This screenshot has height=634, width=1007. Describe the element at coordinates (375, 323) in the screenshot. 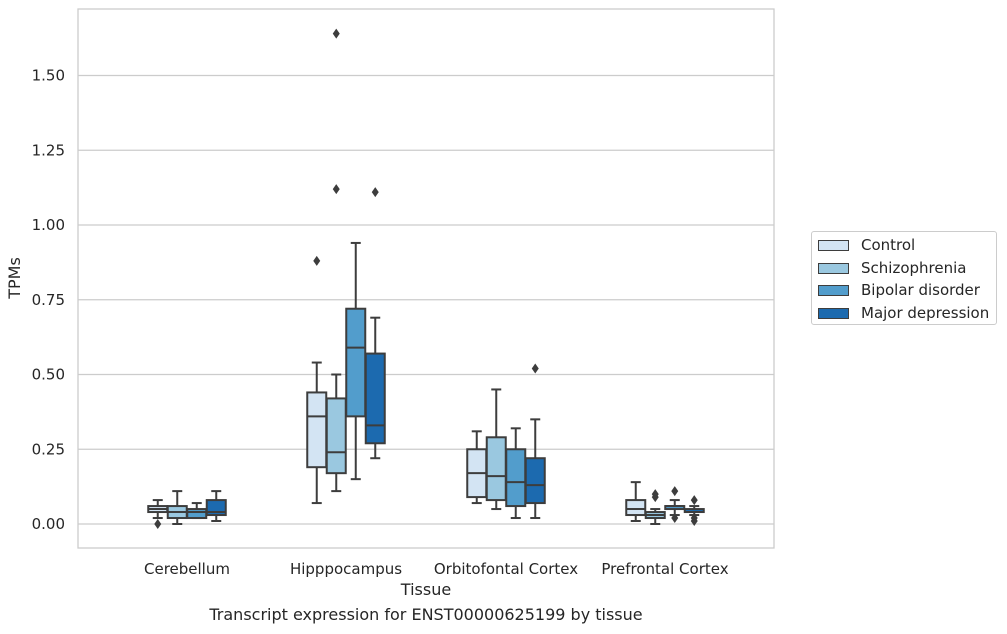

I see `box-major-depression-hipppocampus` at that location.